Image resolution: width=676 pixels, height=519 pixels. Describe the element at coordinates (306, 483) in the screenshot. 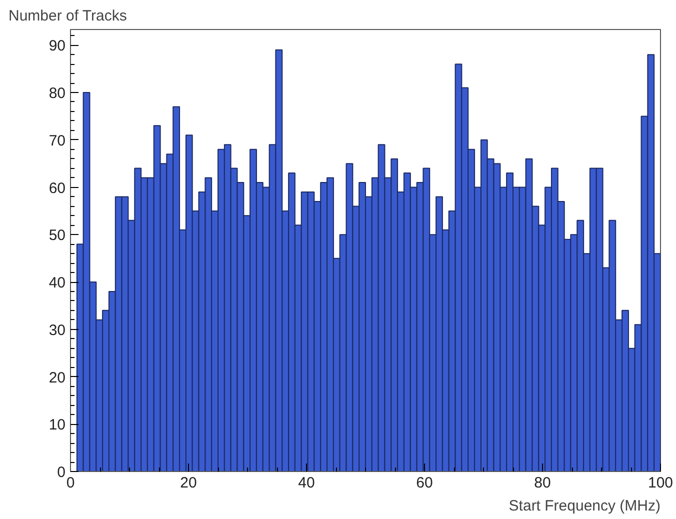

I see `x-tick-label: 40` at that location.